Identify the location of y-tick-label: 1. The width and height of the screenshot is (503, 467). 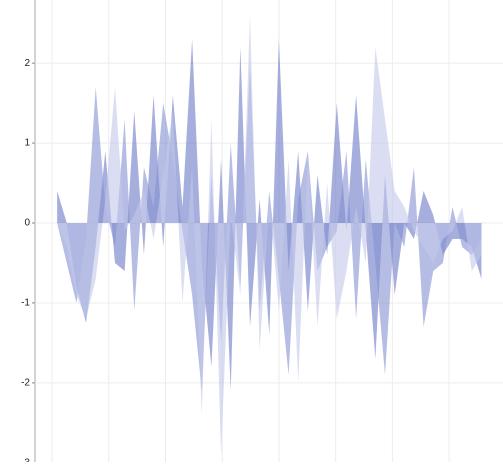
(27, 143).